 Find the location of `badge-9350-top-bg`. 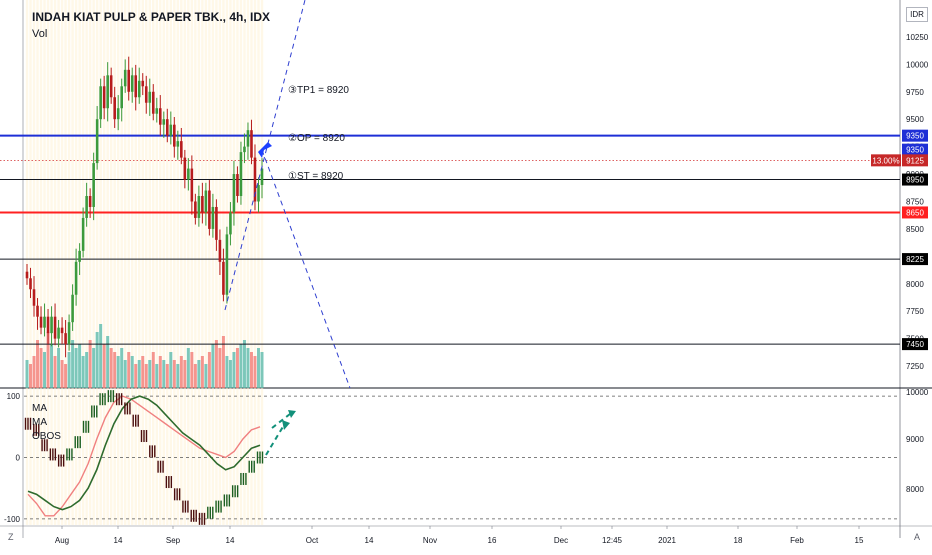

badge-9350-top-bg is located at coordinates (915, 135).